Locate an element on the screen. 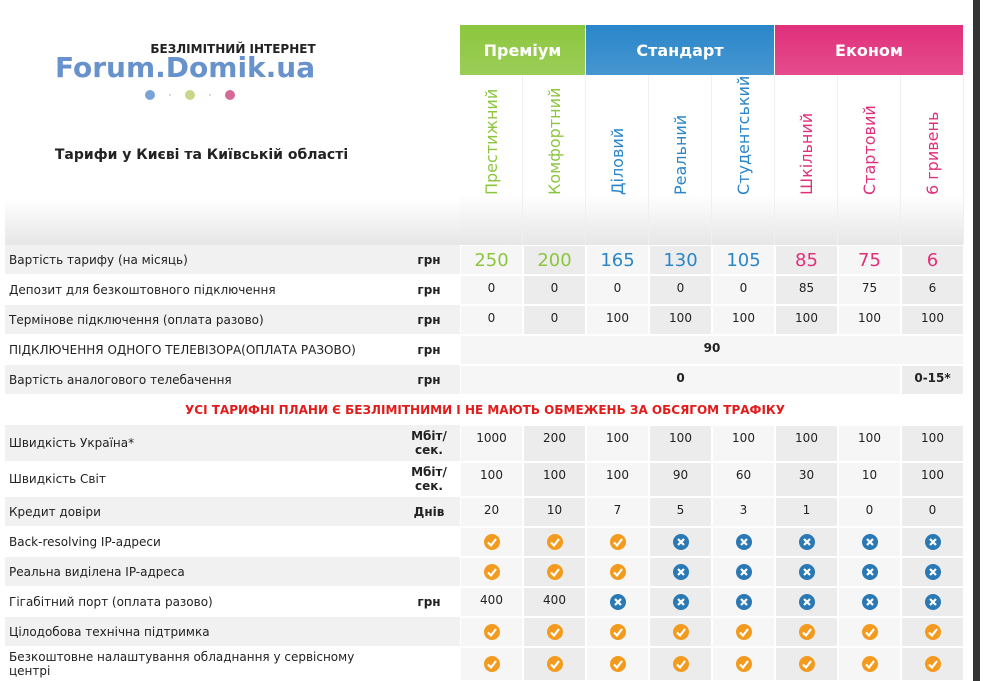  plan-name: 6 гривень is located at coordinates (932, 153).